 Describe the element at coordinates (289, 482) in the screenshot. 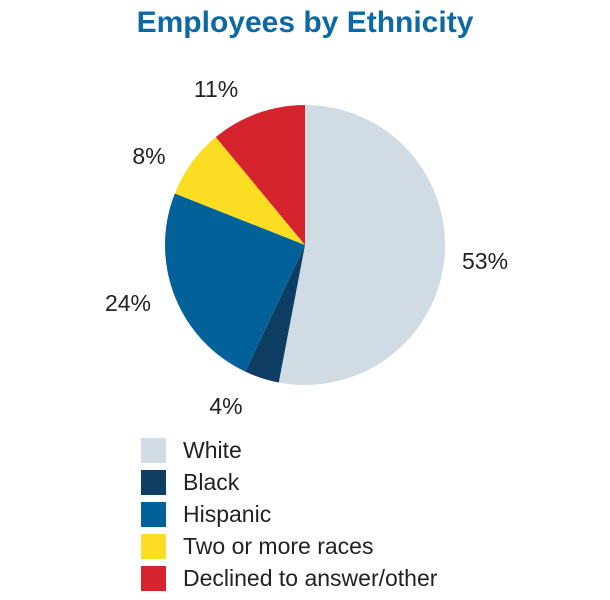

I see `legend-item-black: Black` at that location.